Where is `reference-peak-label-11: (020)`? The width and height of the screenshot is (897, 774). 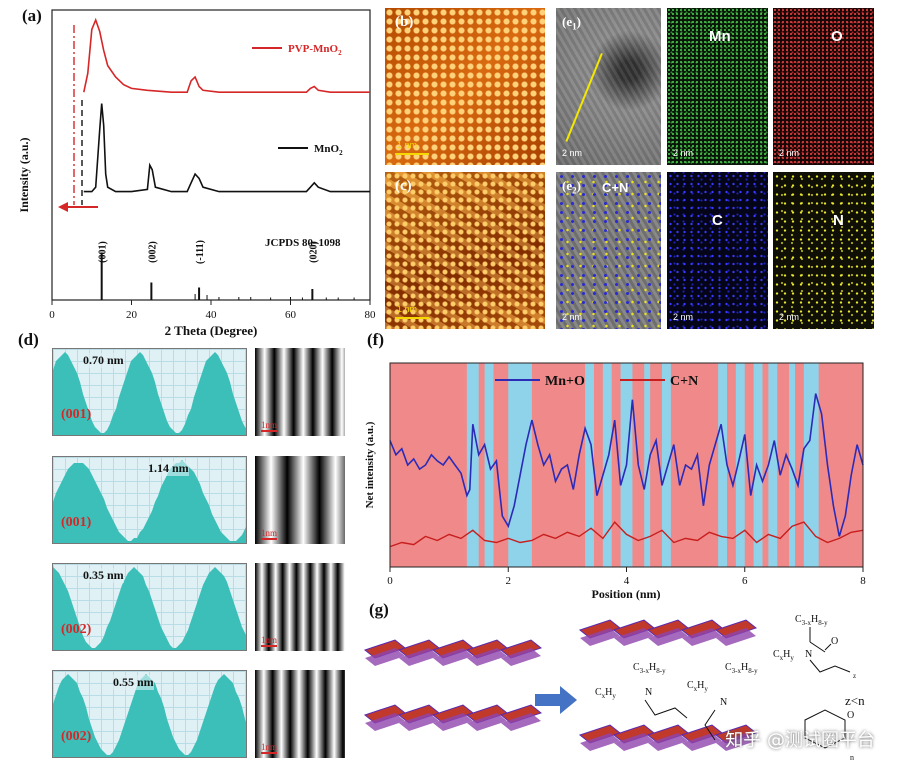 reference-peak-label-11: (020) is located at coordinates (313, 252).